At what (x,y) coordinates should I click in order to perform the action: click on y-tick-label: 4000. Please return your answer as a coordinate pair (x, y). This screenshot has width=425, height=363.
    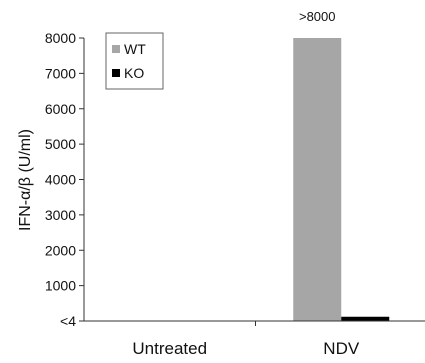
    Looking at the image, I should click on (60, 180).